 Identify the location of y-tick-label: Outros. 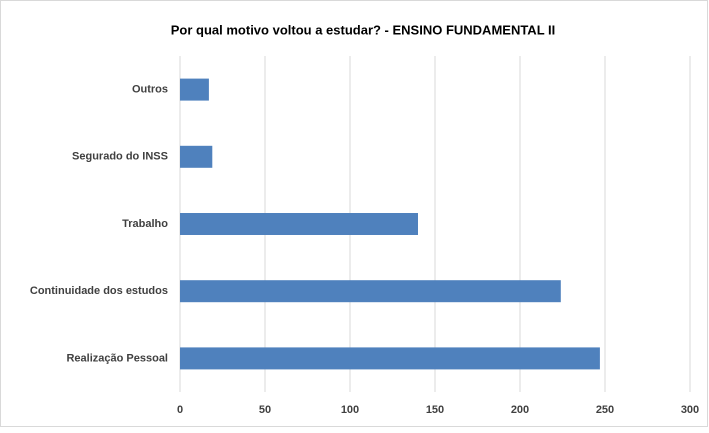
(150, 90).